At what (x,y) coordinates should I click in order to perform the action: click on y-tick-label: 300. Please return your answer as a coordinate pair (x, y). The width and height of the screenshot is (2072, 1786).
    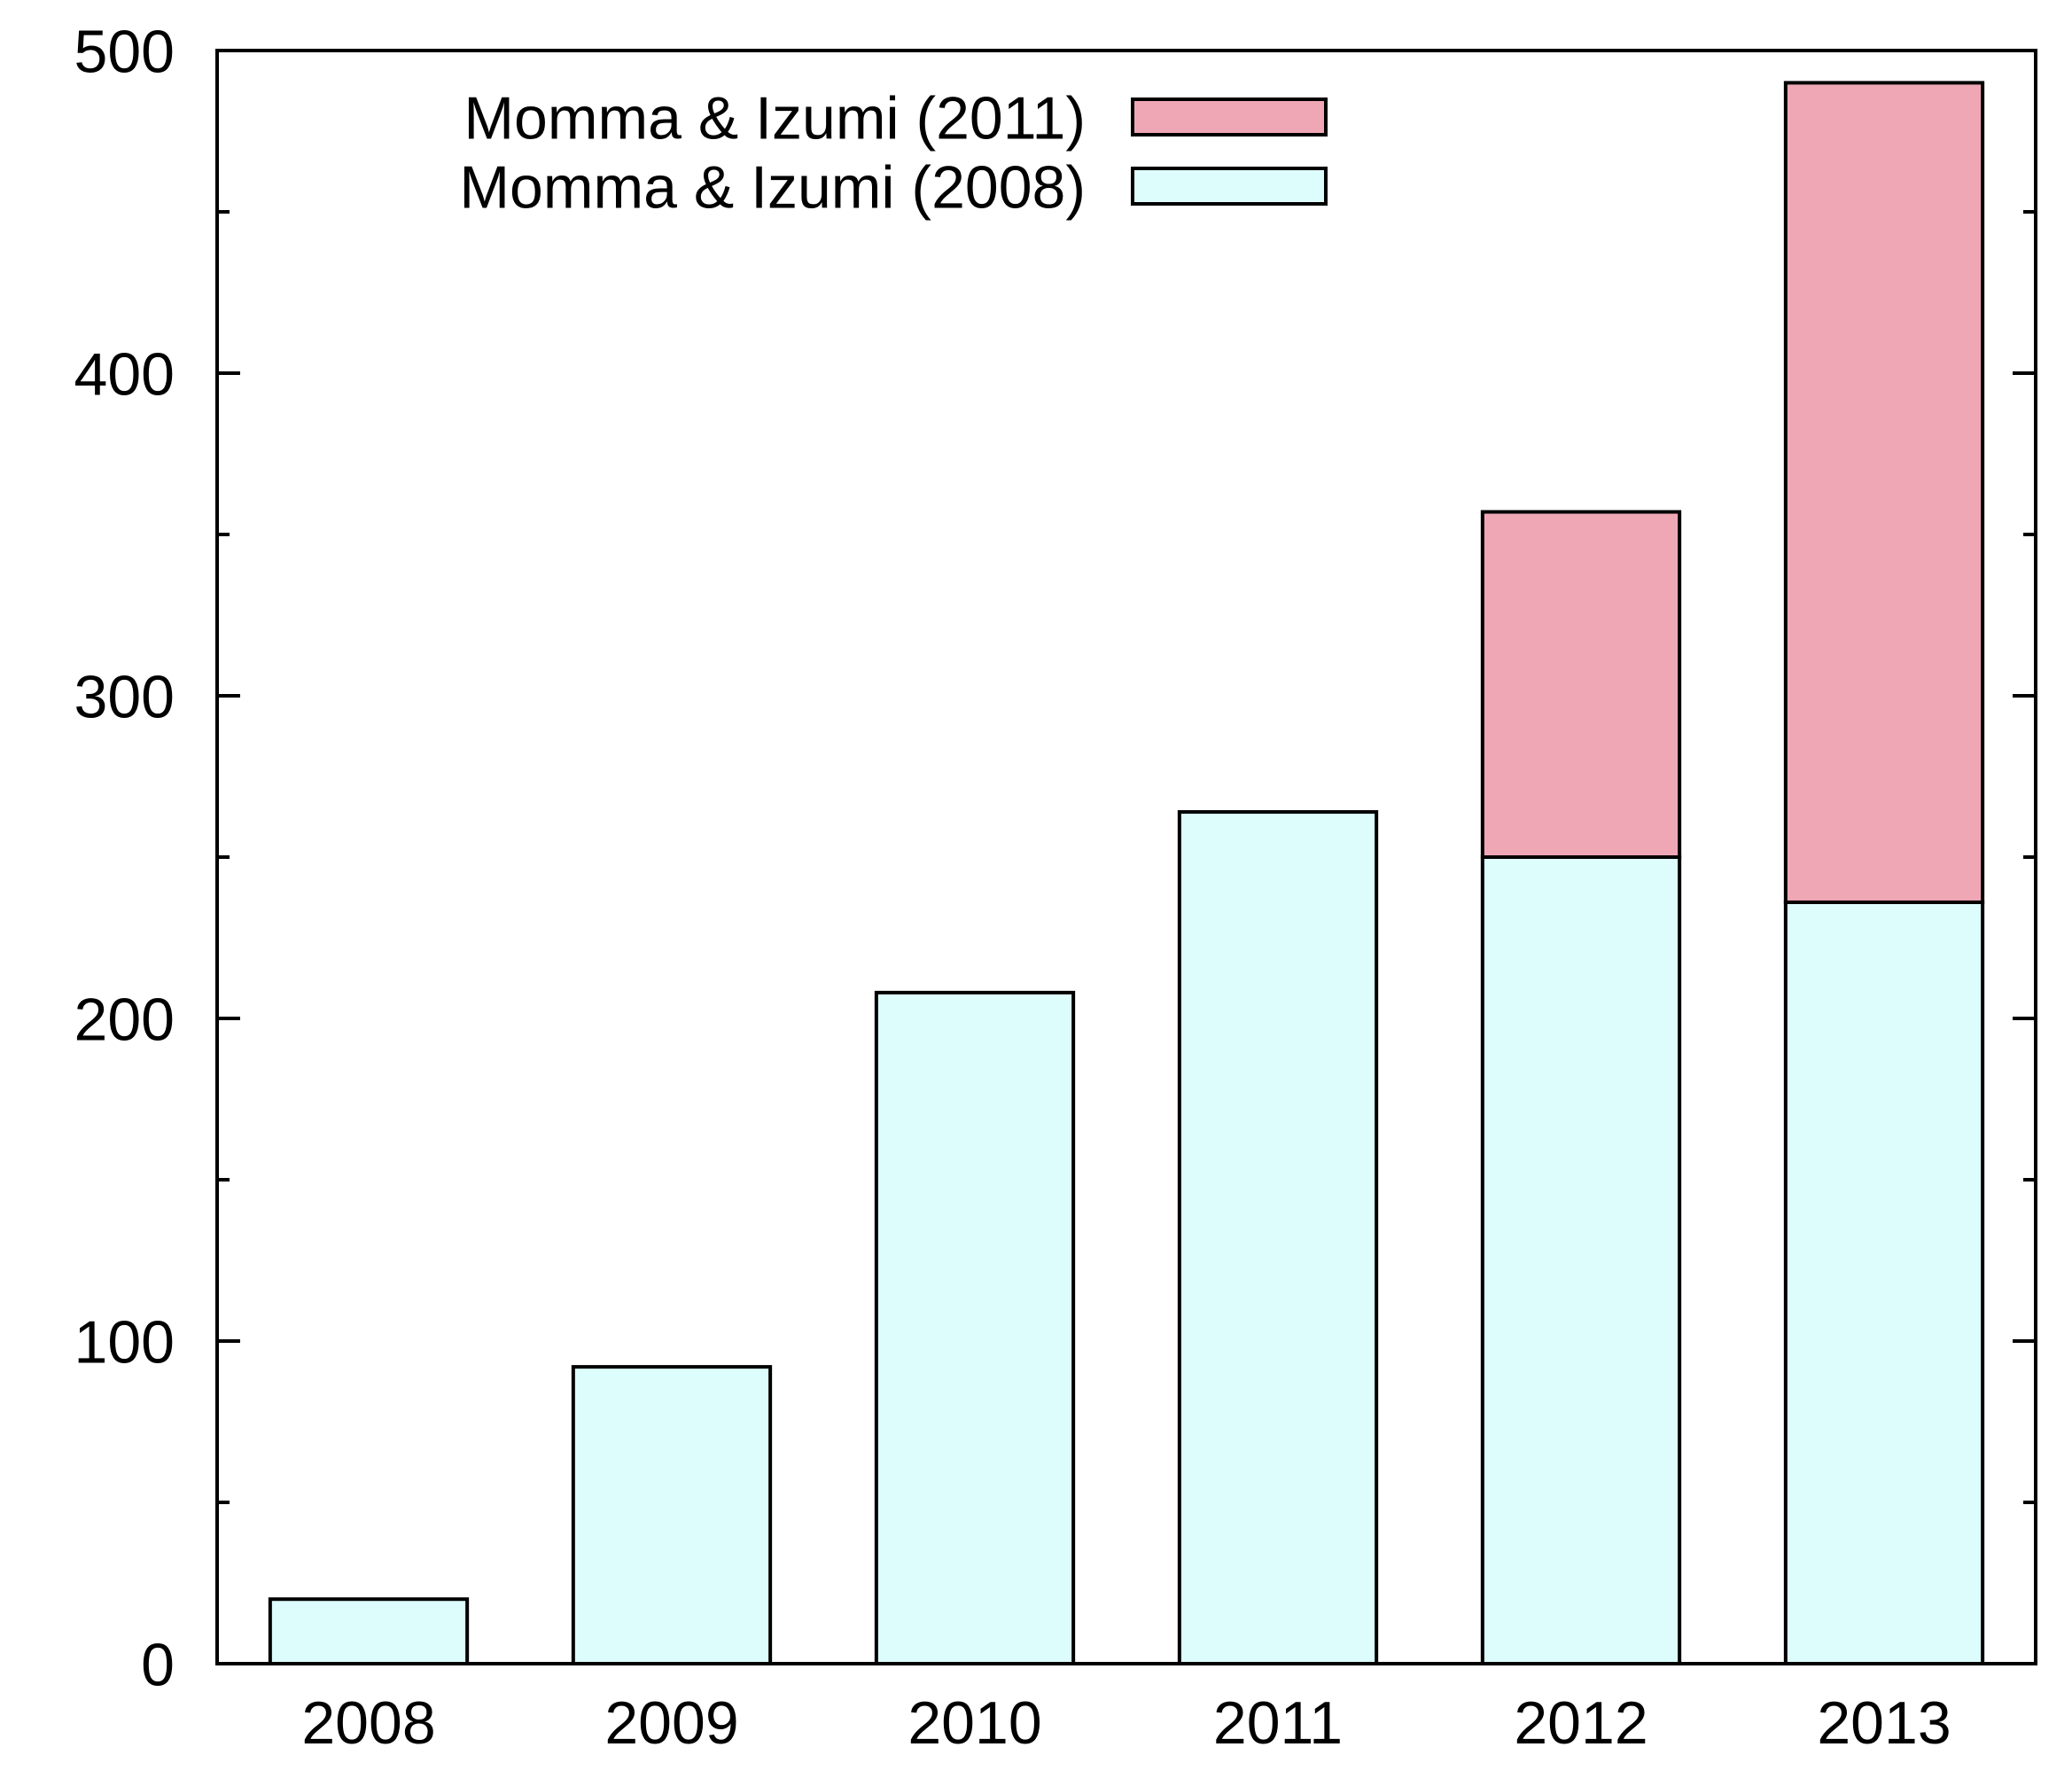
    Looking at the image, I should click on (124, 696).